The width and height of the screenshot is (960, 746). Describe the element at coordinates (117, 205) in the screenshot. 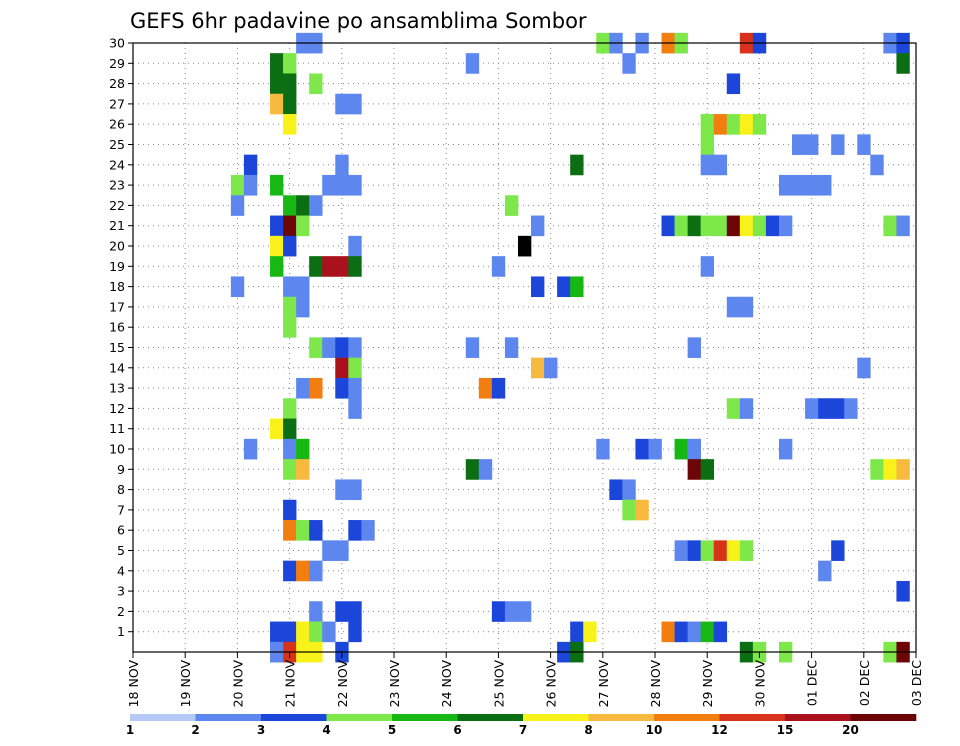

I see `y-tick-label: 22` at that location.